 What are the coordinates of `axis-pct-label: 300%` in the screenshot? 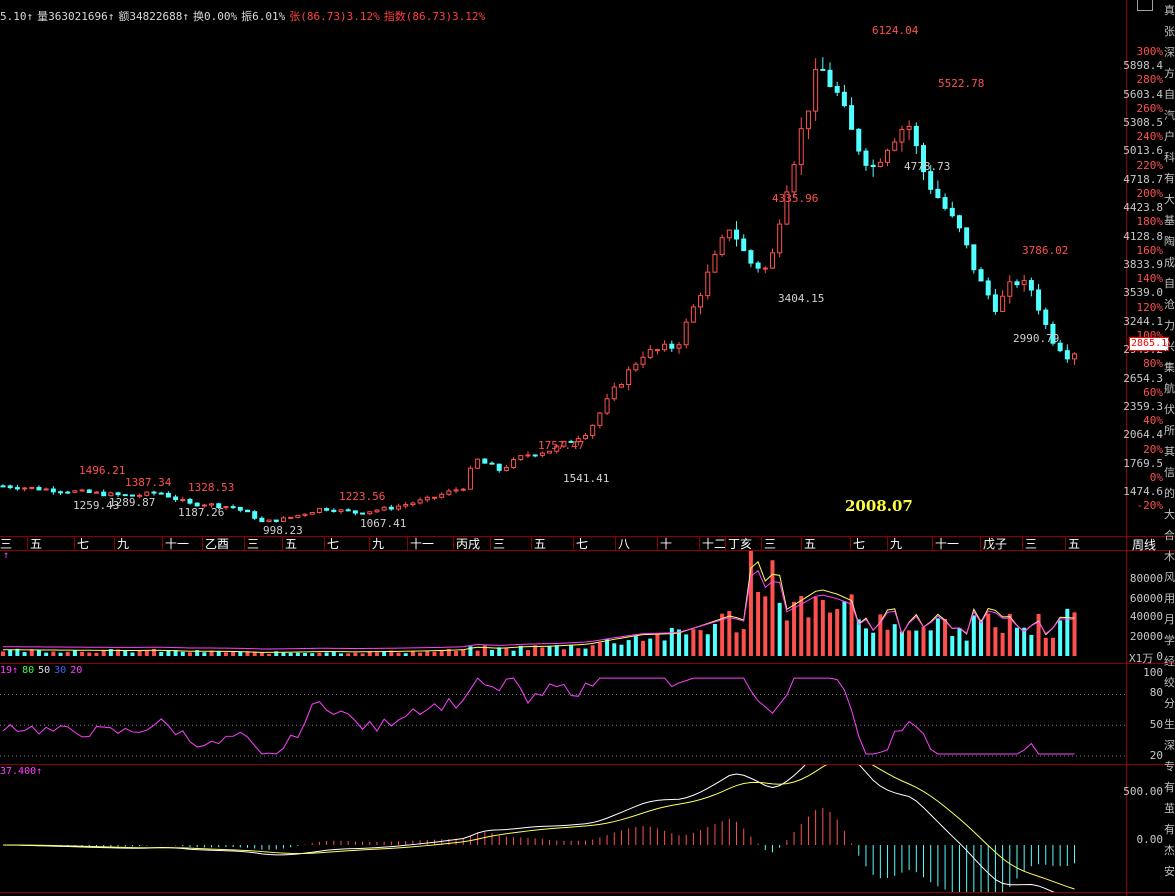 It's located at (1150, 51).